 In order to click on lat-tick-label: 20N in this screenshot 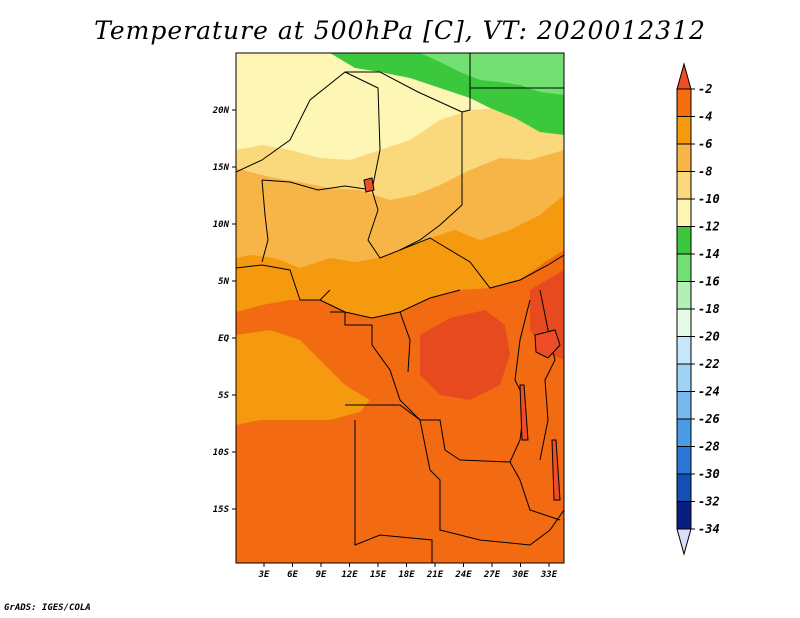, I will do `click(221, 111)`.